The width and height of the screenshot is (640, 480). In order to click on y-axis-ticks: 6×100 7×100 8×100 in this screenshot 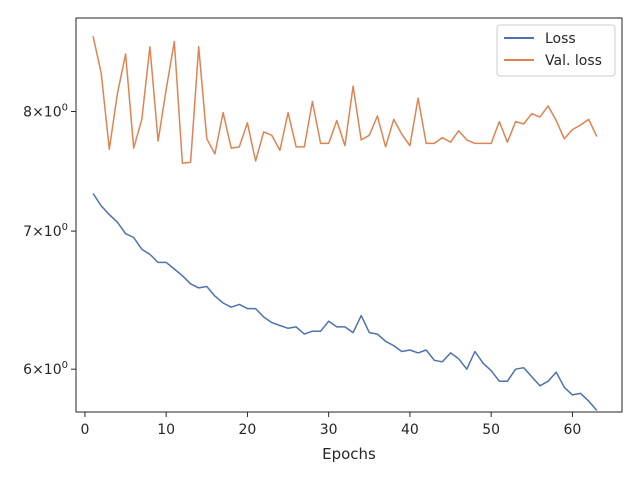, I will do `click(49, 240)`.